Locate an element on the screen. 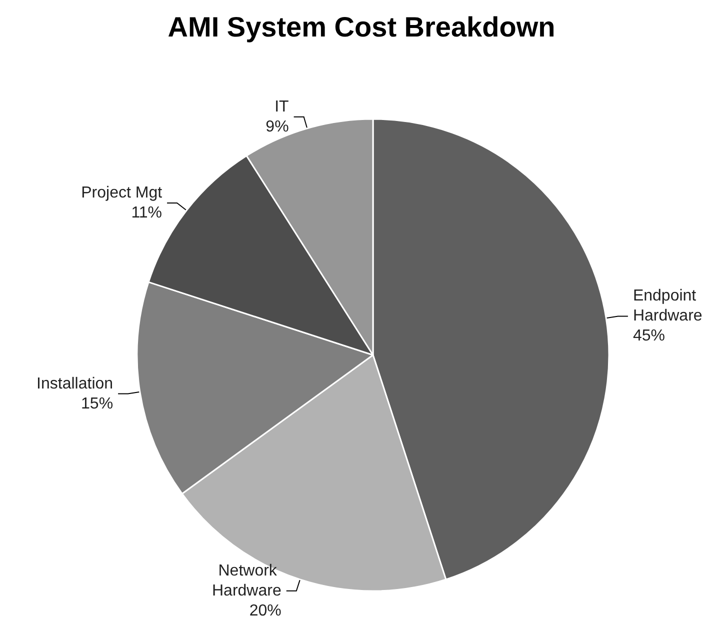 The image size is (723, 631). slice-label: Installation is located at coordinates (75, 383).